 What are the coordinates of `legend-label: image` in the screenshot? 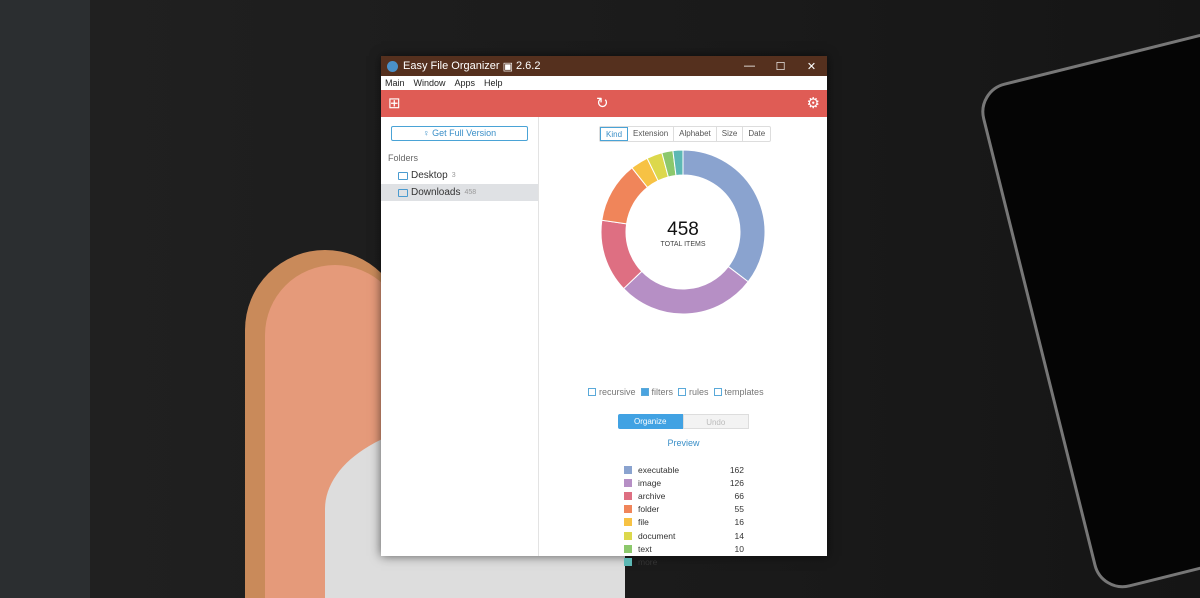 It's located at (650, 482).